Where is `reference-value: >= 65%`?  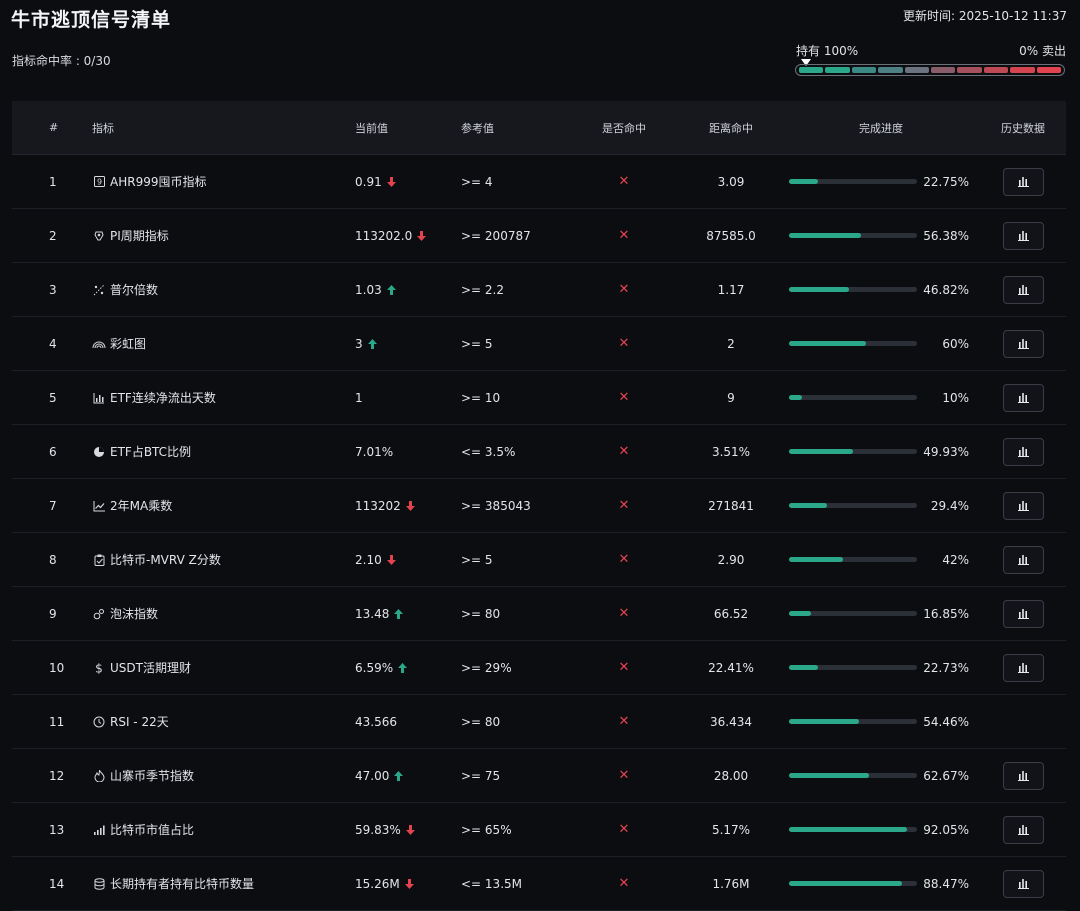
reference-value: >= 65% is located at coordinates (486, 829).